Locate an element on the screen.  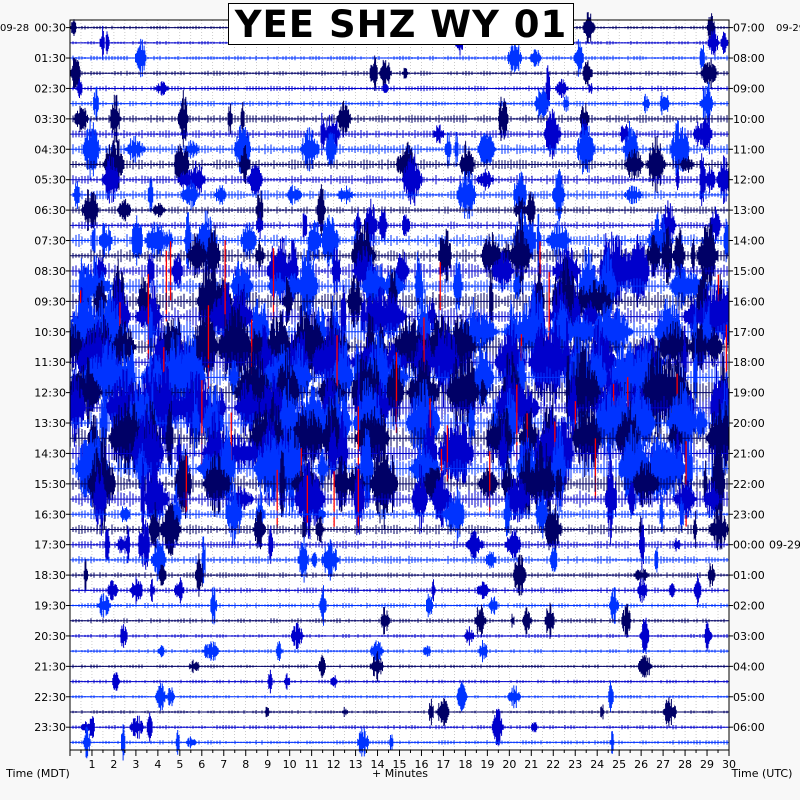
x-tick-label: 15 is located at coordinates (400, 764).